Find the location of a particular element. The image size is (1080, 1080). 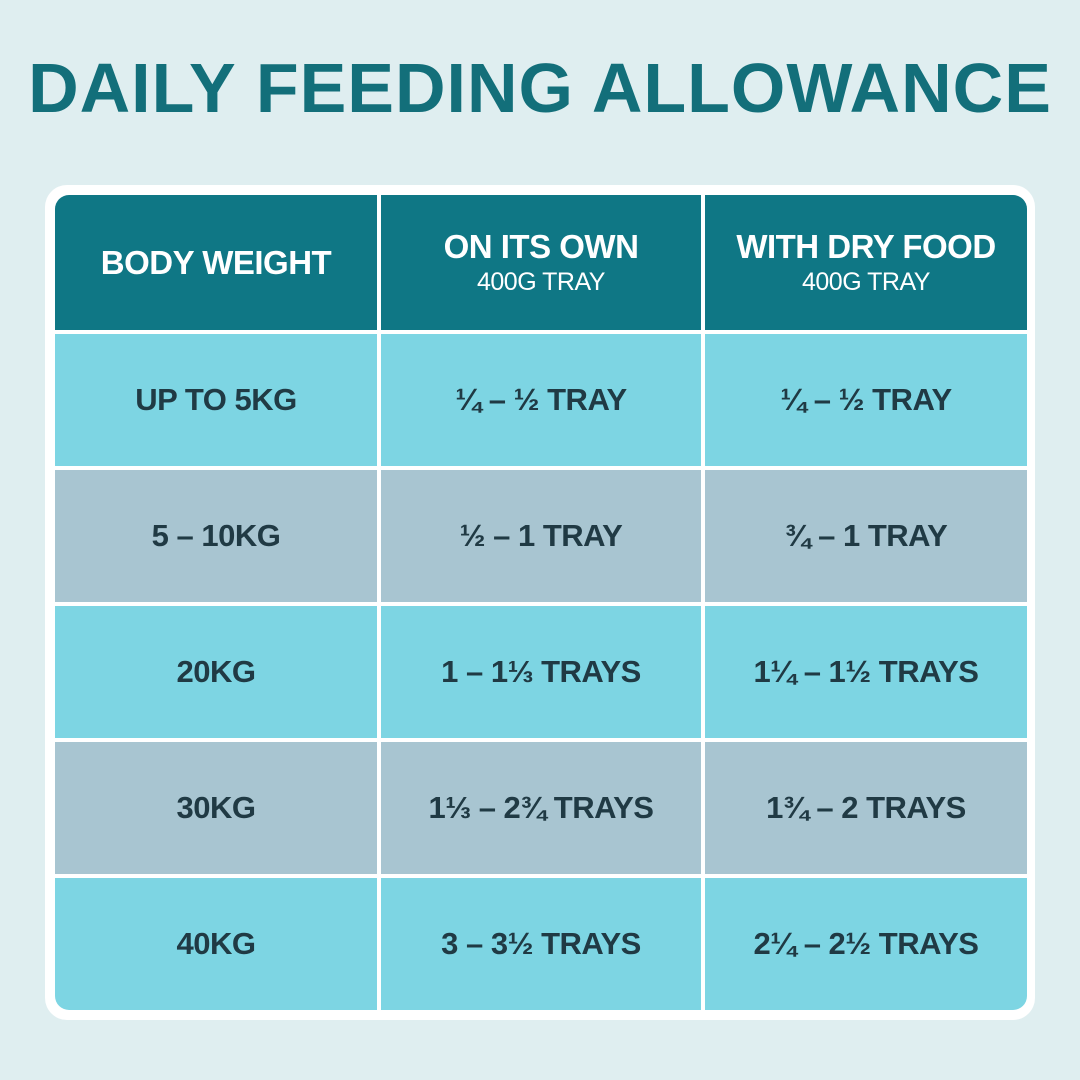

table-cell: ¾ – 1 TRAY is located at coordinates (866, 536).